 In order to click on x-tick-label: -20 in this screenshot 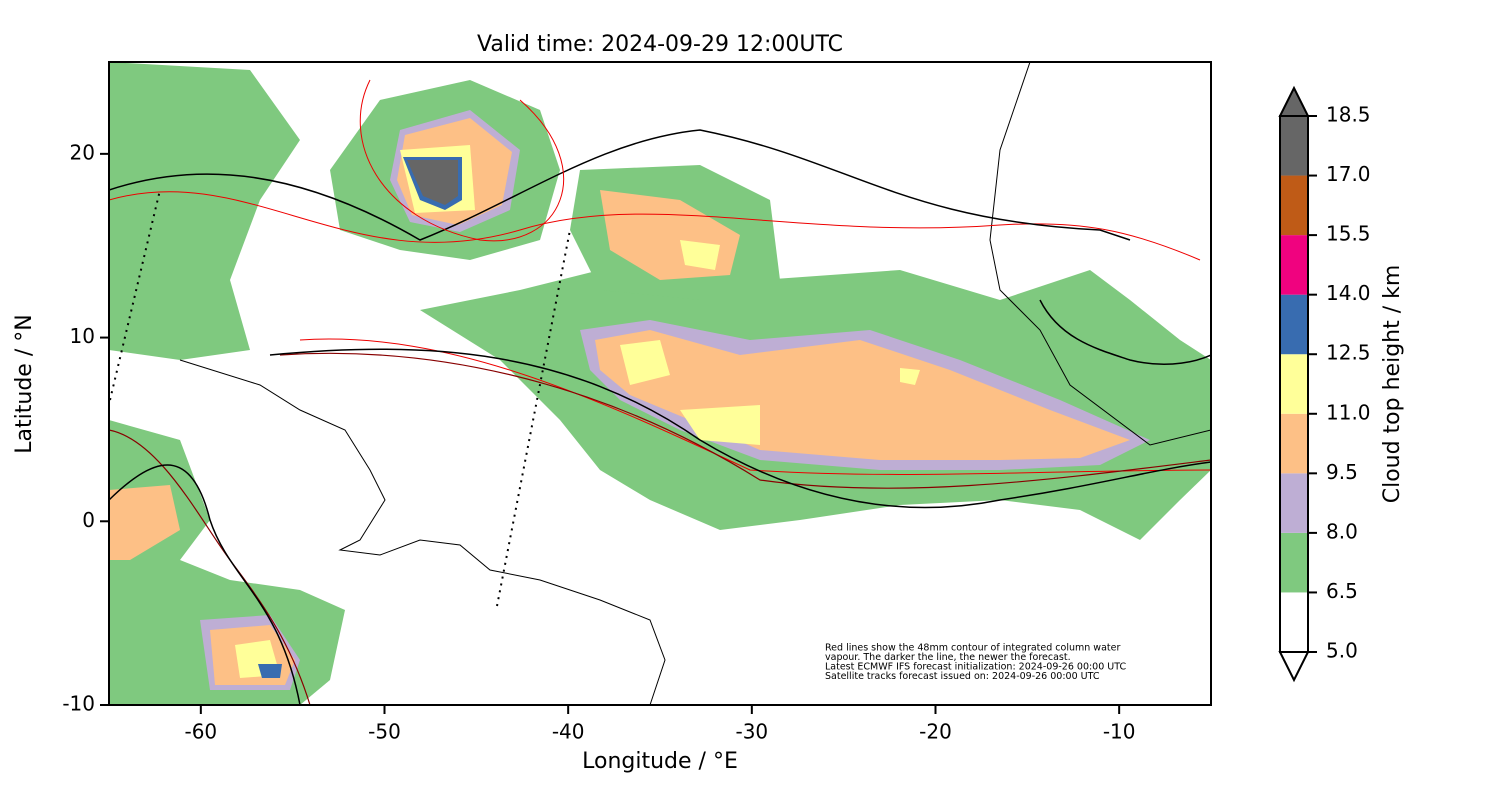, I will do `click(935, 732)`.